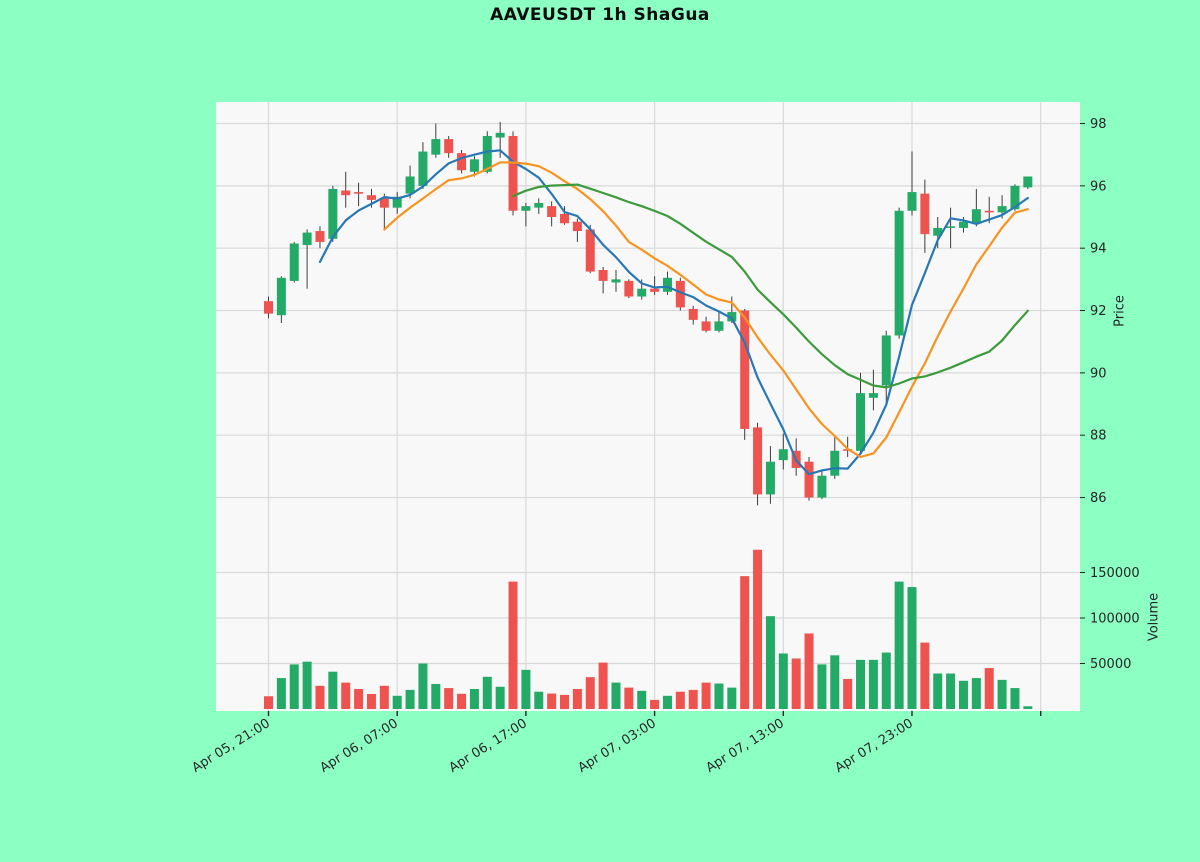 Image resolution: width=1200 pixels, height=862 pixels. I want to click on price-axis-label: Price, so click(1120, 311).